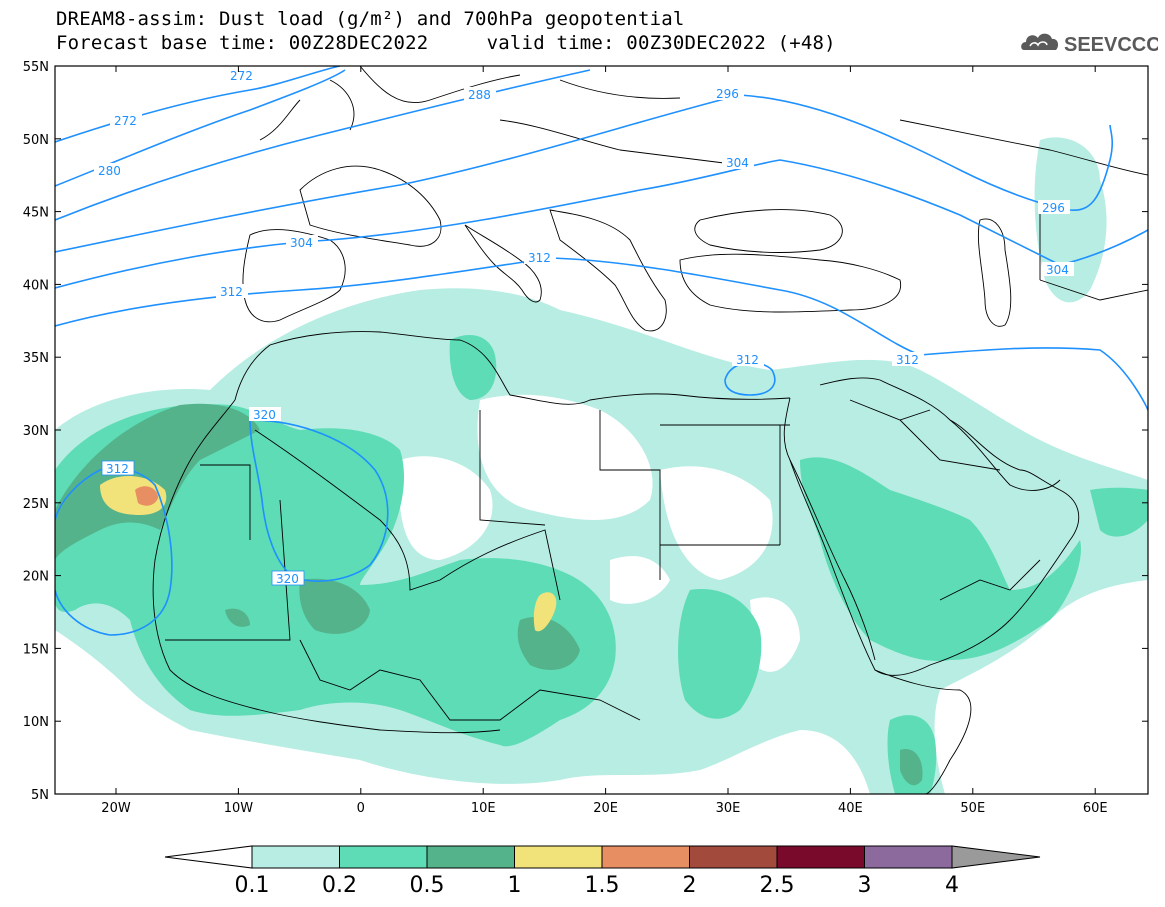 This screenshot has width=1165, height=907. What do you see at coordinates (339, 885) in the screenshot?
I see `colorbar-label: 0.2` at bounding box center [339, 885].